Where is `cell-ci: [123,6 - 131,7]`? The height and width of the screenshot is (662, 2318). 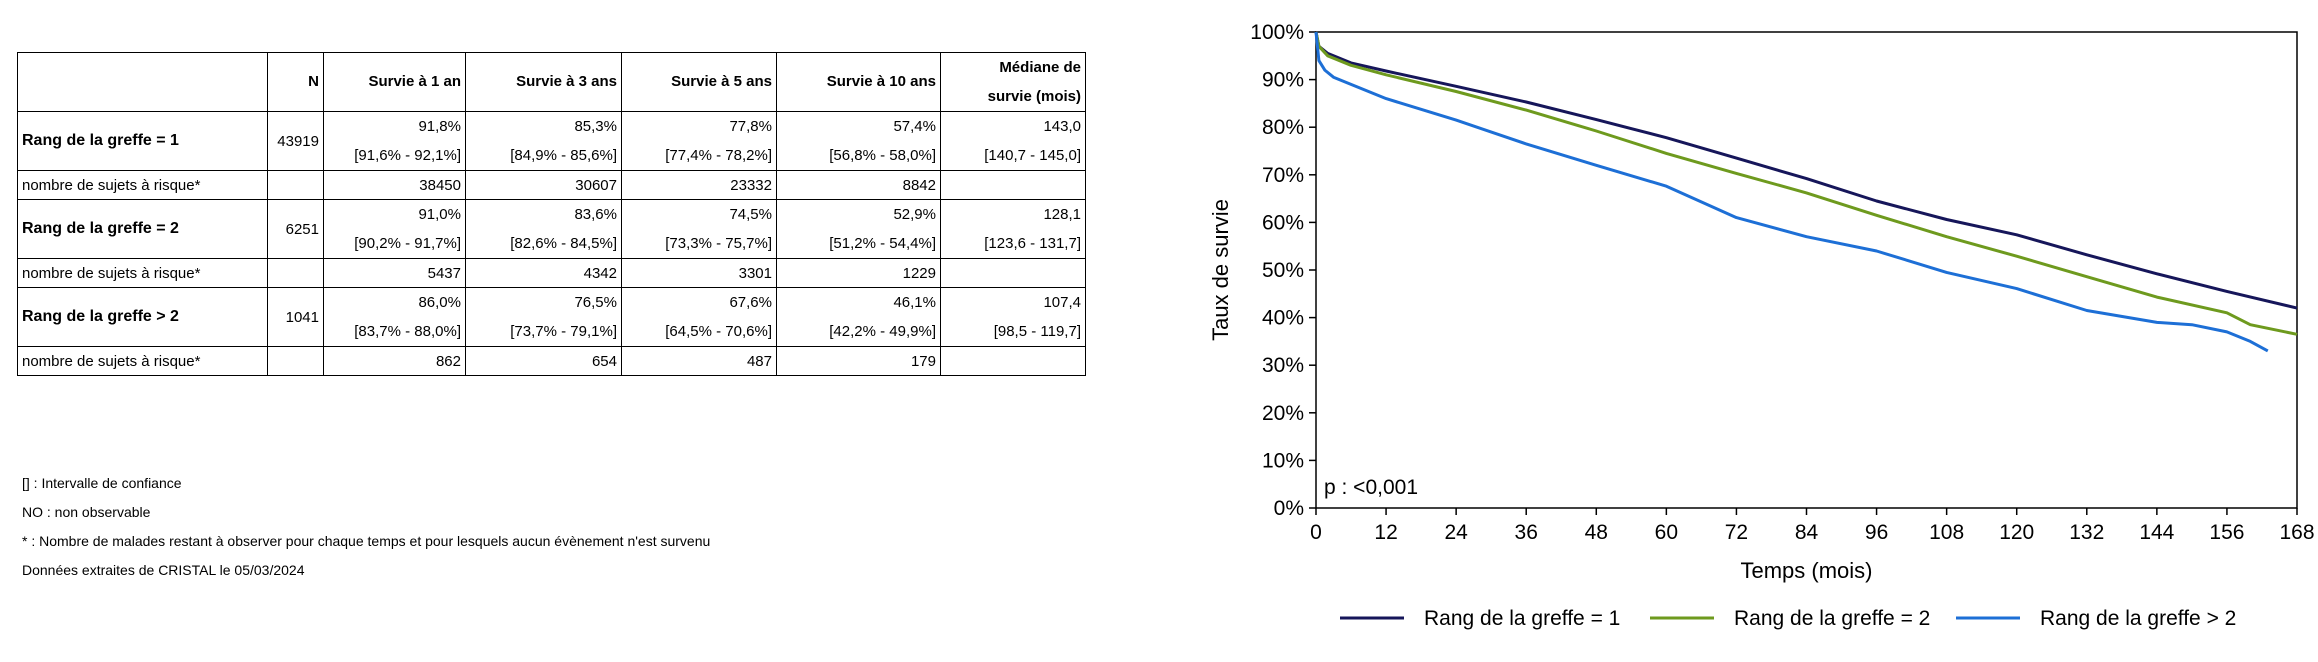
cell-ci: [123,6 - 131,7] is located at coordinates (1032, 243).